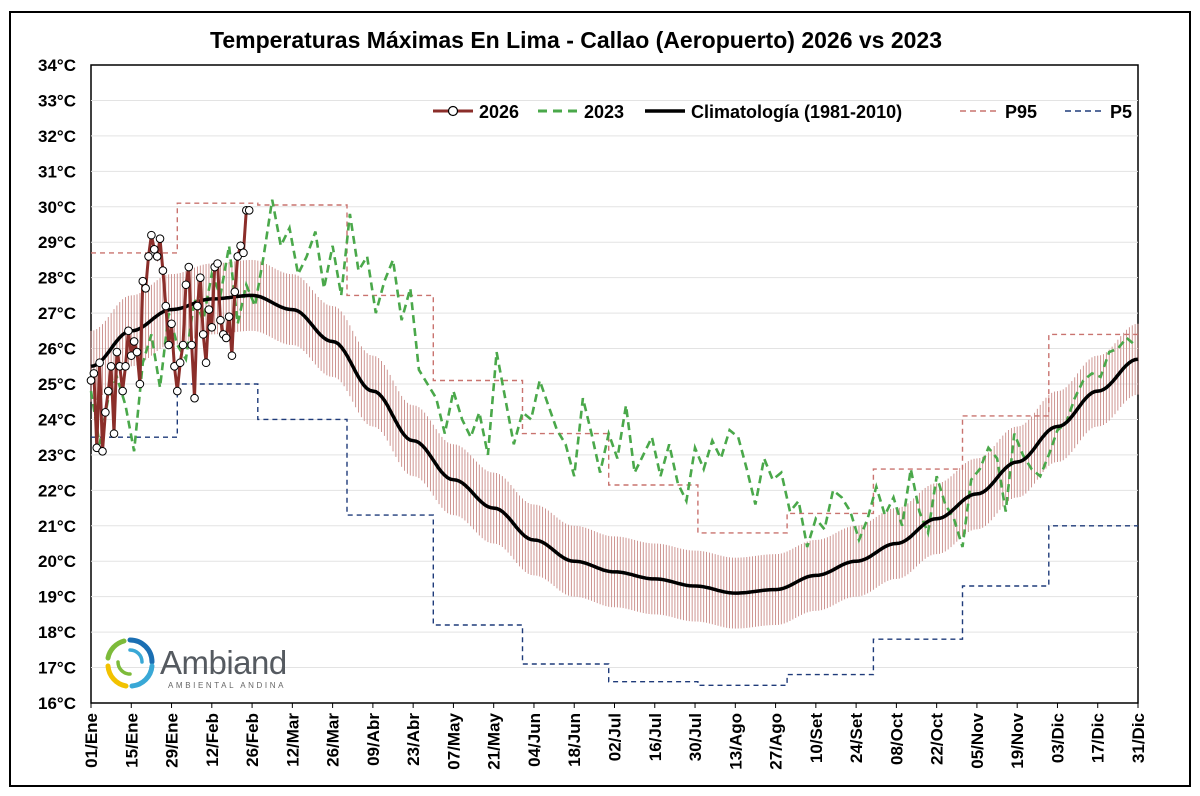 This screenshot has width=1200, height=796. I want to click on x-tick-label: 27/Ago, so click(776, 741).